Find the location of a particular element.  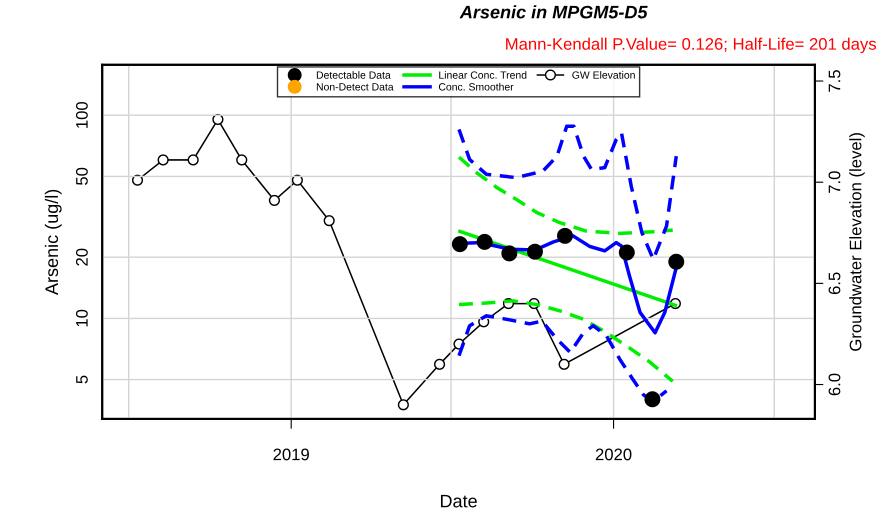

chart-title: Arsenic in MPGM5-D5 is located at coordinates (554, 11).